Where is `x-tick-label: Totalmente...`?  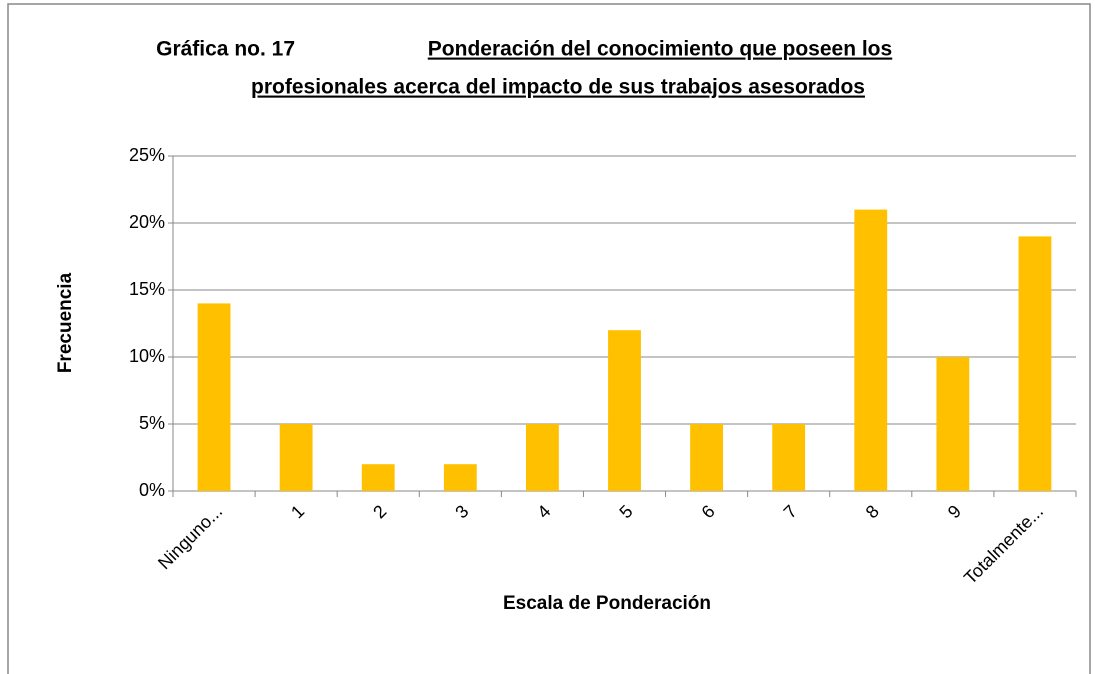 x-tick-label: Totalmente... is located at coordinates (1003, 544).